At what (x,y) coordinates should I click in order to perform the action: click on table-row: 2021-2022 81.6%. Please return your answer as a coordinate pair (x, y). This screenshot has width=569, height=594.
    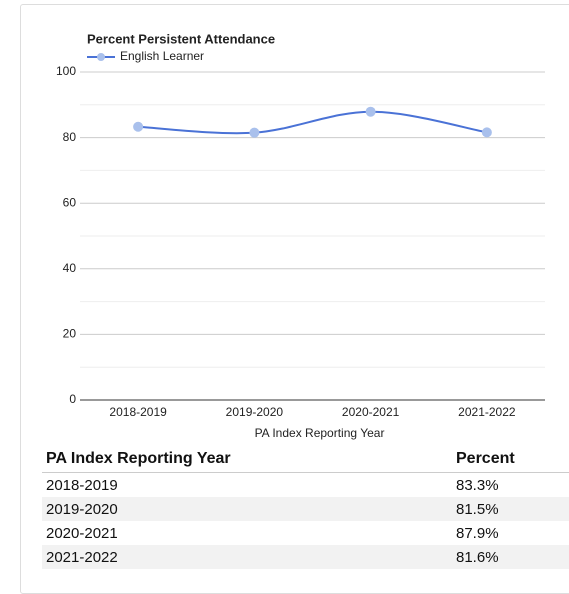
    Looking at the image, I should click on (305, 557).